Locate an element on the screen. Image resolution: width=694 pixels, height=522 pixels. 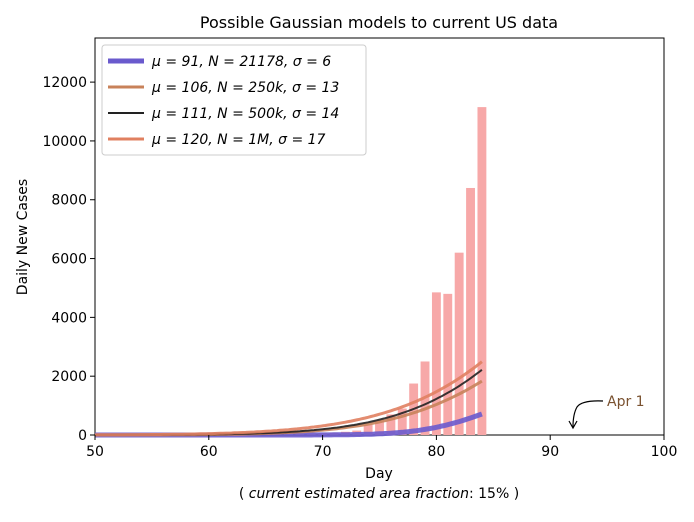
legend-label: μ = 91, N = 21178, σ = 6 is located at coordinates (241, 62).